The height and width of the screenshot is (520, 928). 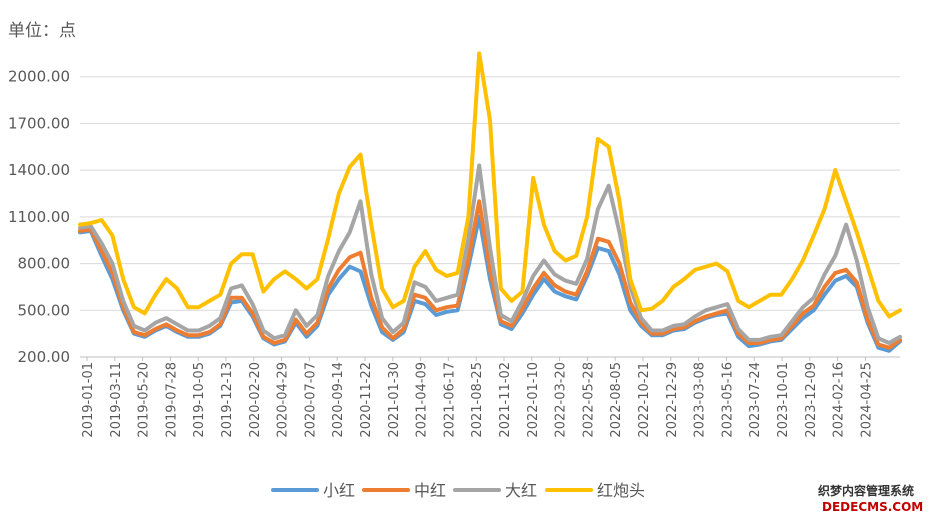 I want to click on legend-label: 大红, so click(x=521, y=490).